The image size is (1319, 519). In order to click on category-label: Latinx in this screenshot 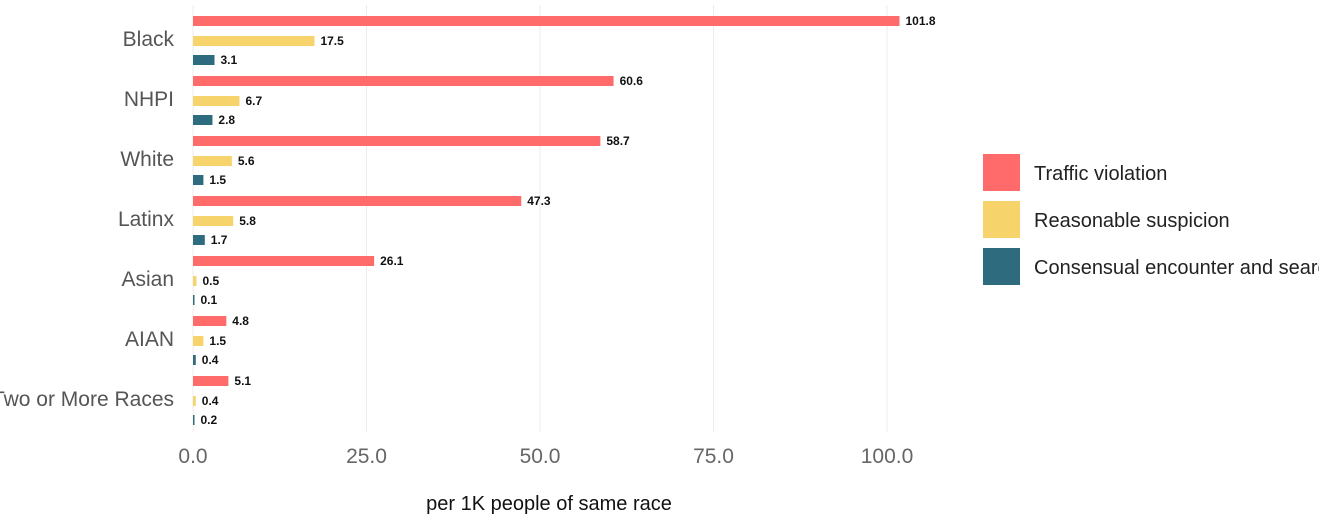, I will do `click(146, 219)`.